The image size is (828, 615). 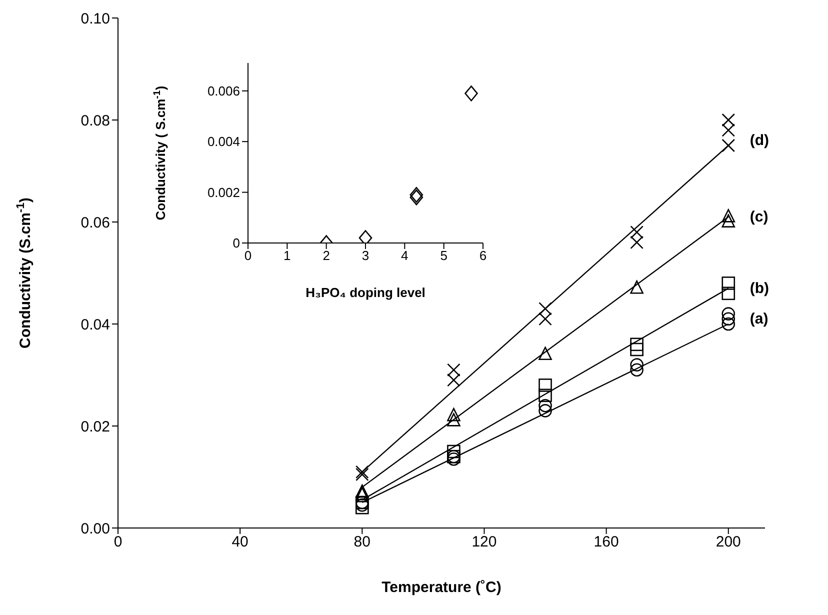 I want to click on x-tick-label: 4, so click(x=404, y=256).